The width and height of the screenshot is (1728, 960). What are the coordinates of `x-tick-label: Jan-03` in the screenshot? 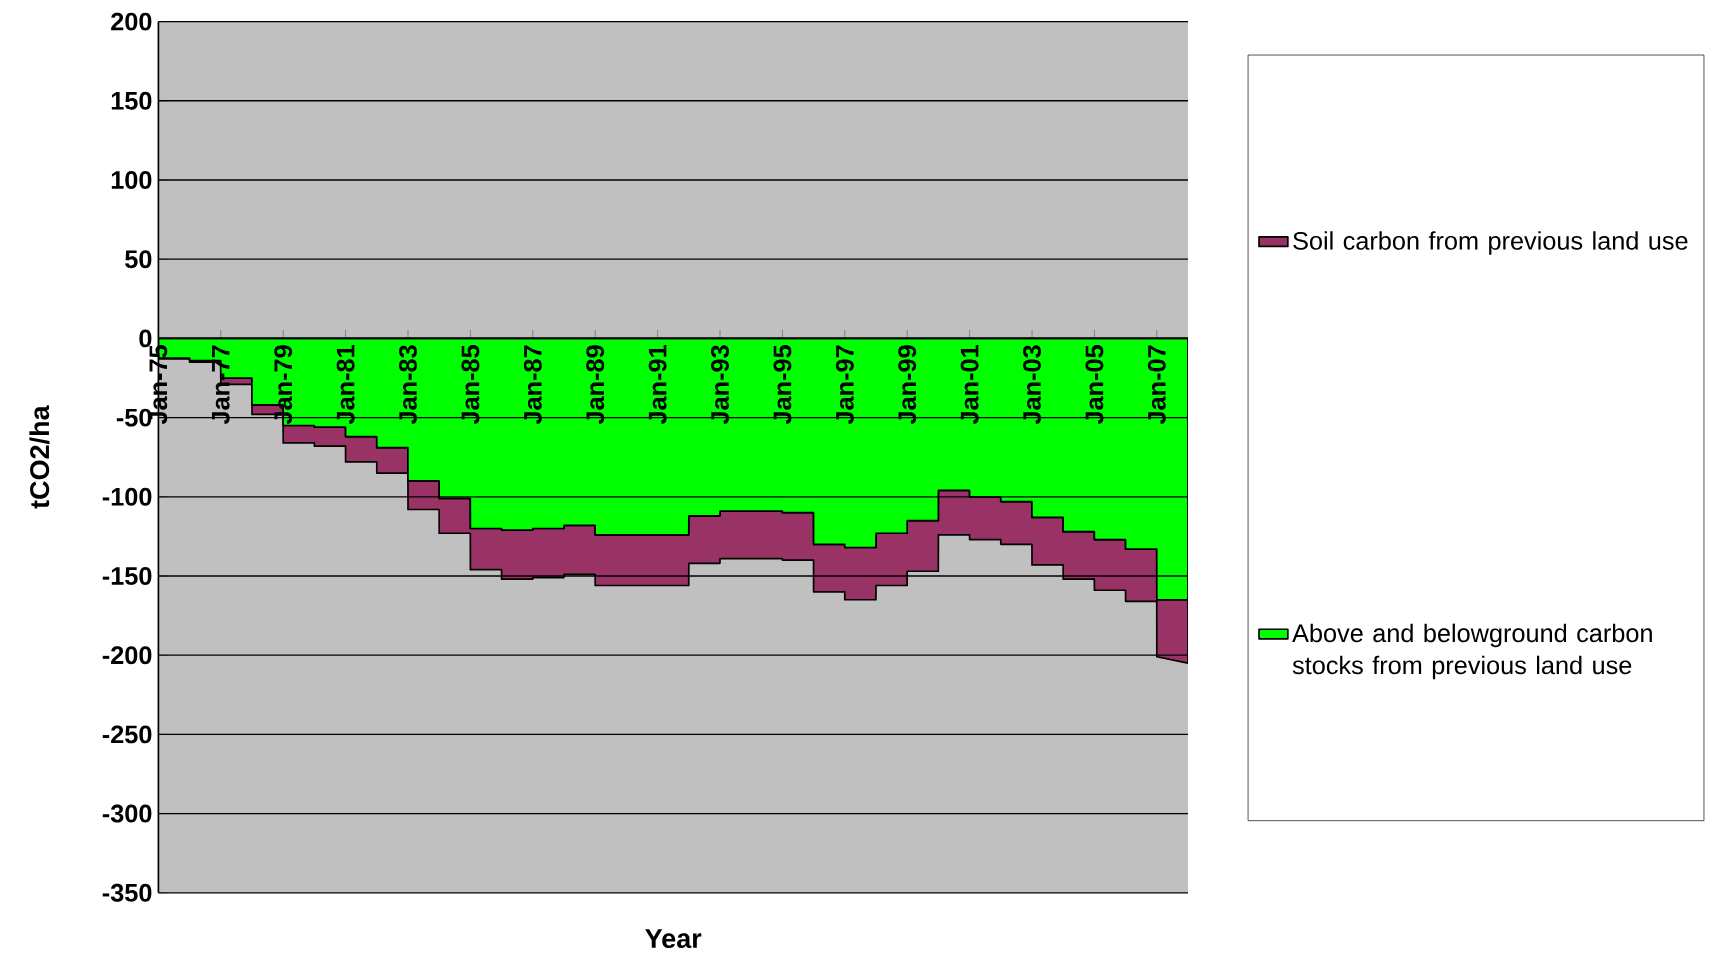 It's located at (1032, 385).